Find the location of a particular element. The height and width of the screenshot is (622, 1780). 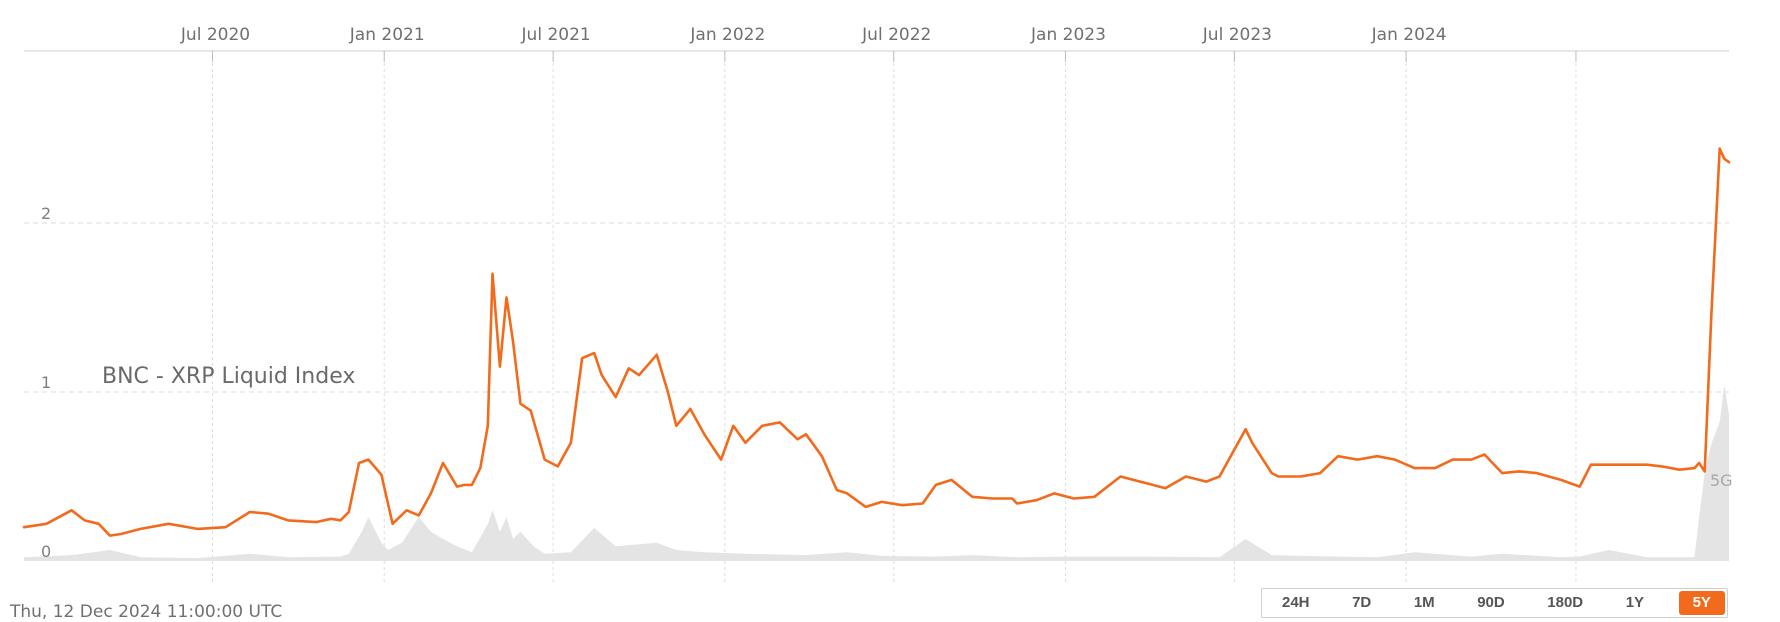

chart-timestamp: Thu, 12 Dec 2024 11:00:00 UTC is located at coordinates (146, 612).